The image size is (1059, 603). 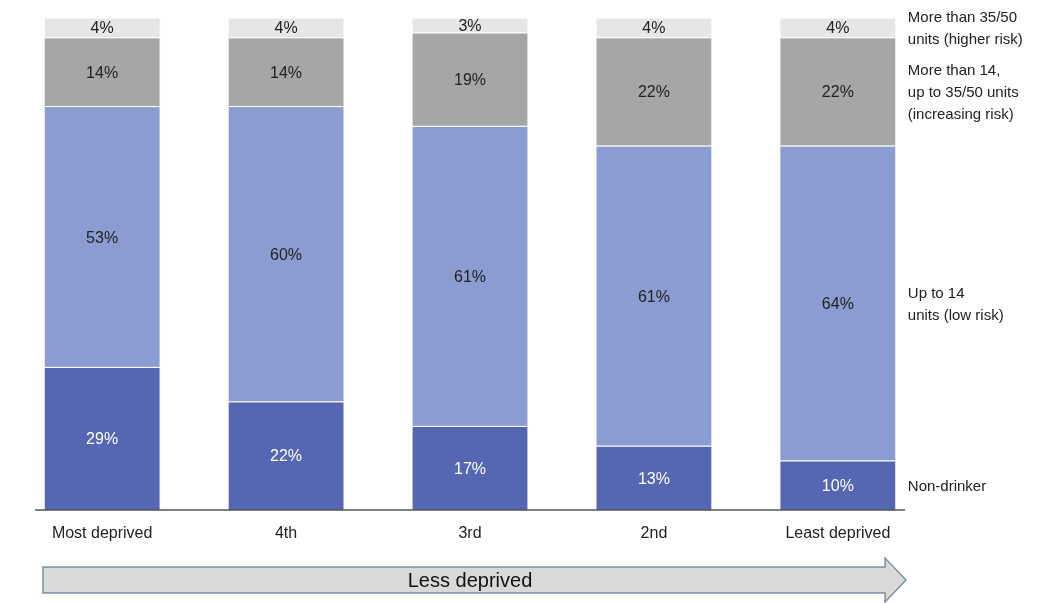 I want to click on data-label: 13%, so click(x=653, y=478).